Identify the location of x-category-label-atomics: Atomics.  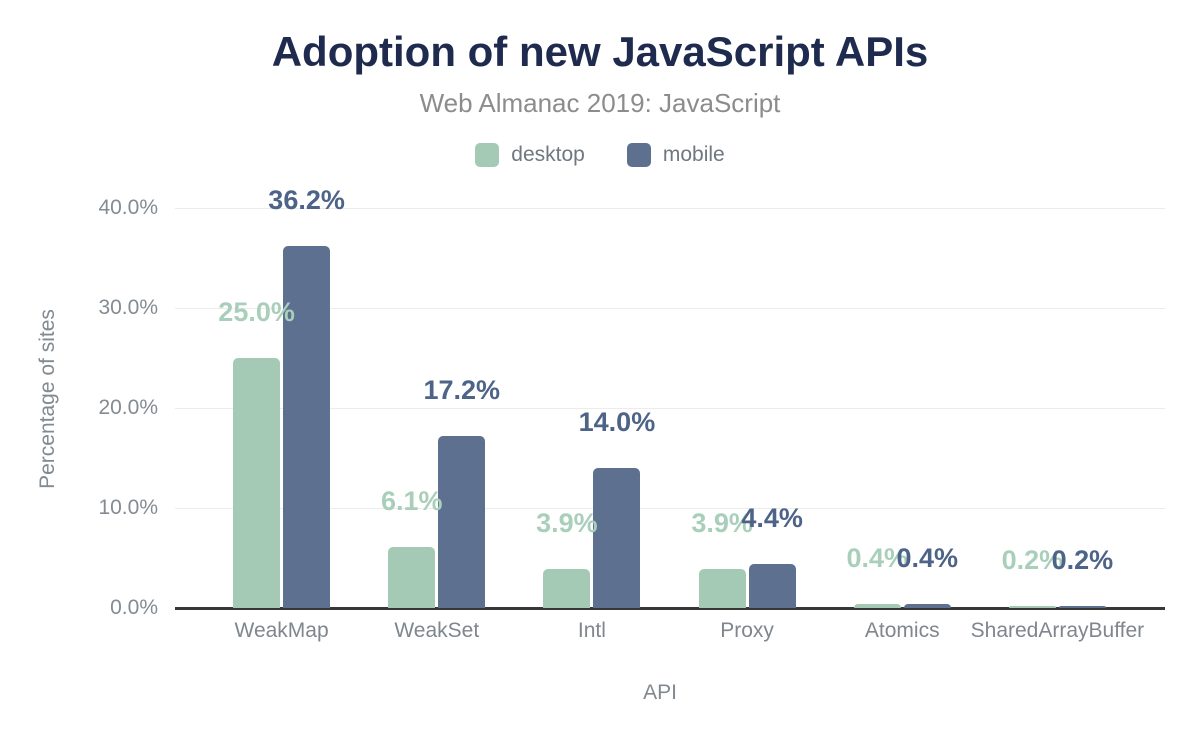
(902, 630).